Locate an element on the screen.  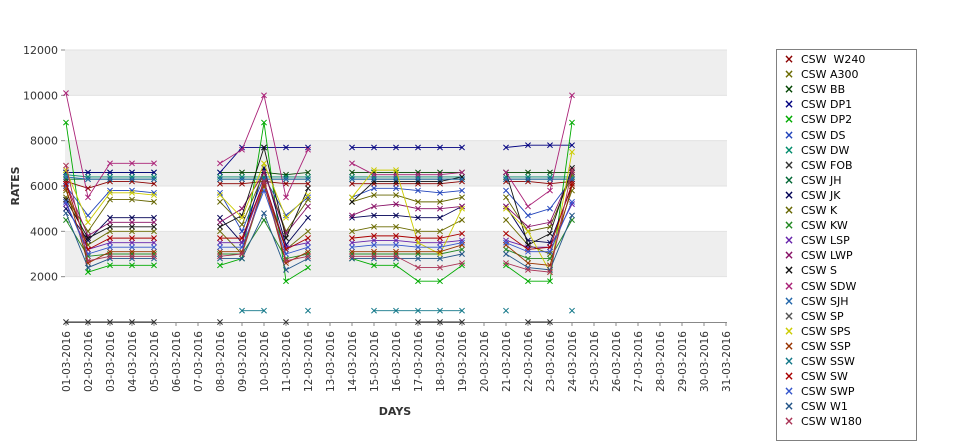
legend-label: CSW LSP is located at coordinates (825, 241).